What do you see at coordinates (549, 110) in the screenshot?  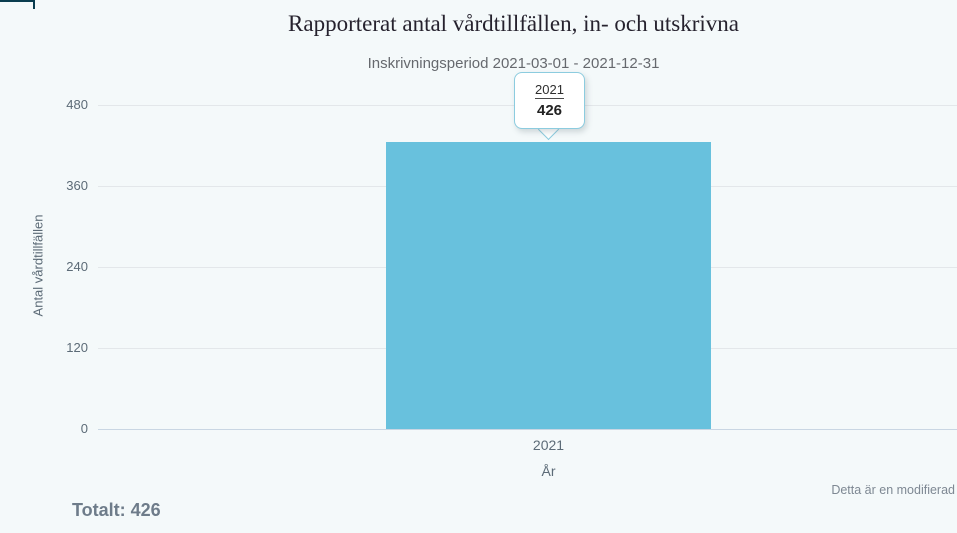 I see `tooltip-value: 426` at bounding box center [549, 110].